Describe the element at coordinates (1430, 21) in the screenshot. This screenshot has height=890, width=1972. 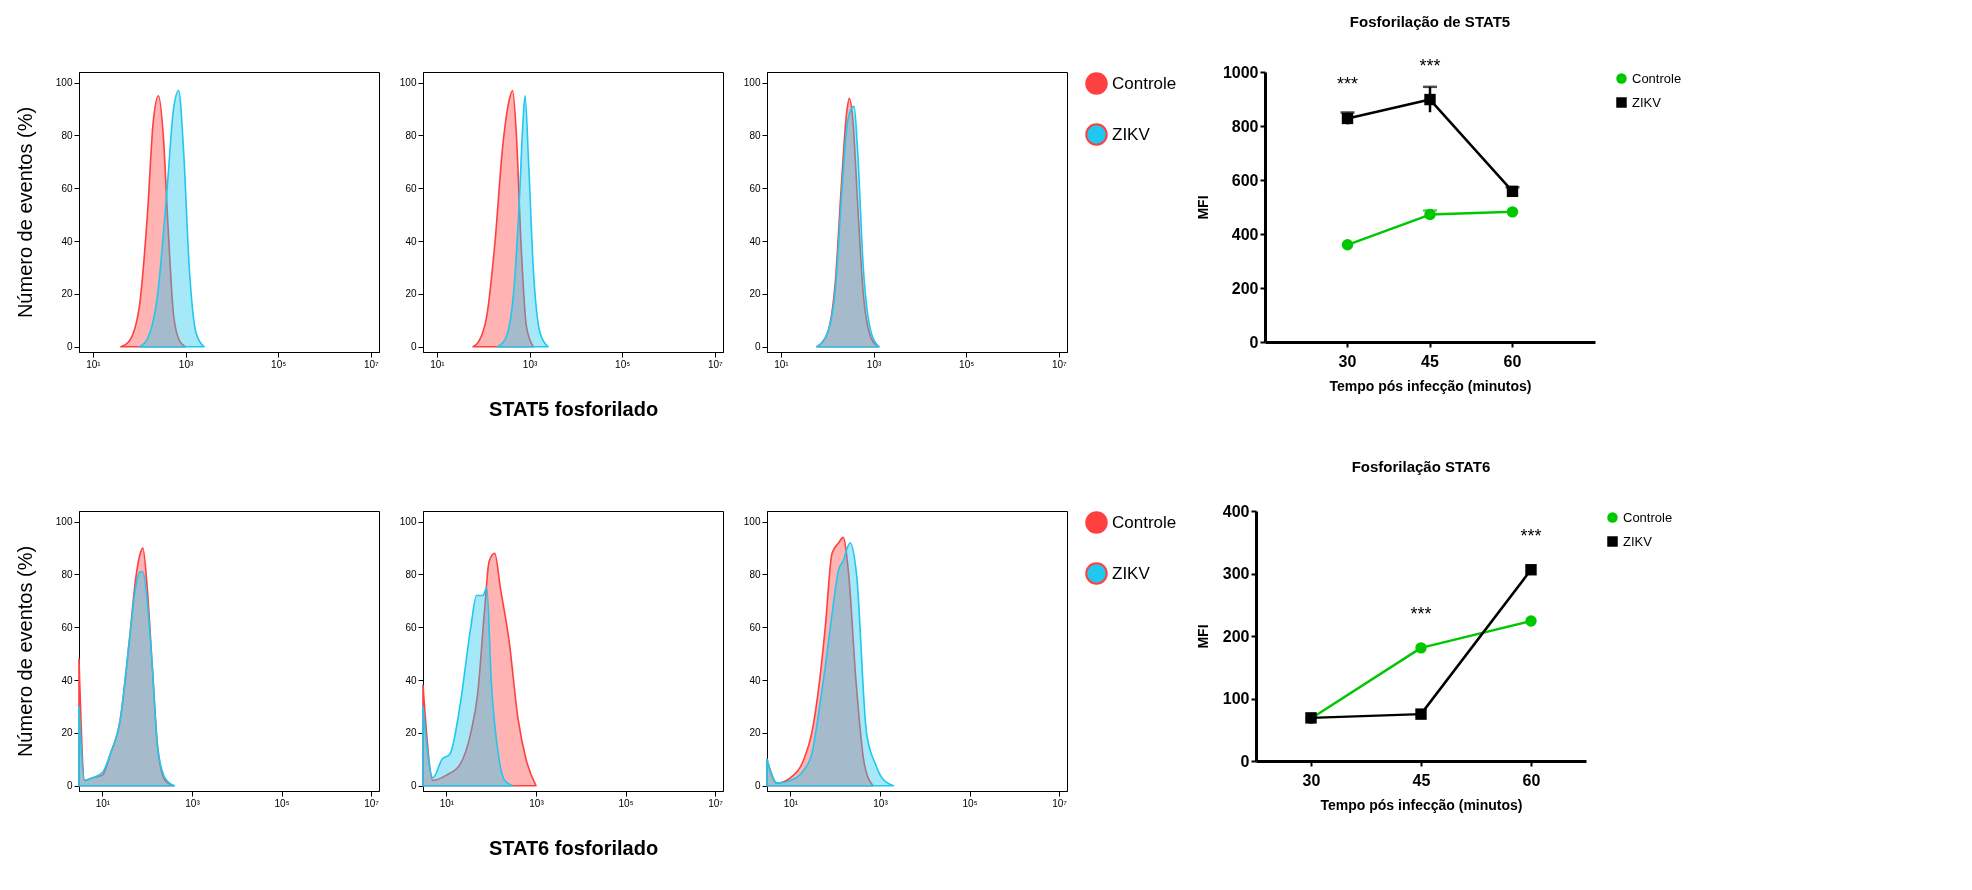
I see `chart-title: Fosforilação de STAT5` at that location.